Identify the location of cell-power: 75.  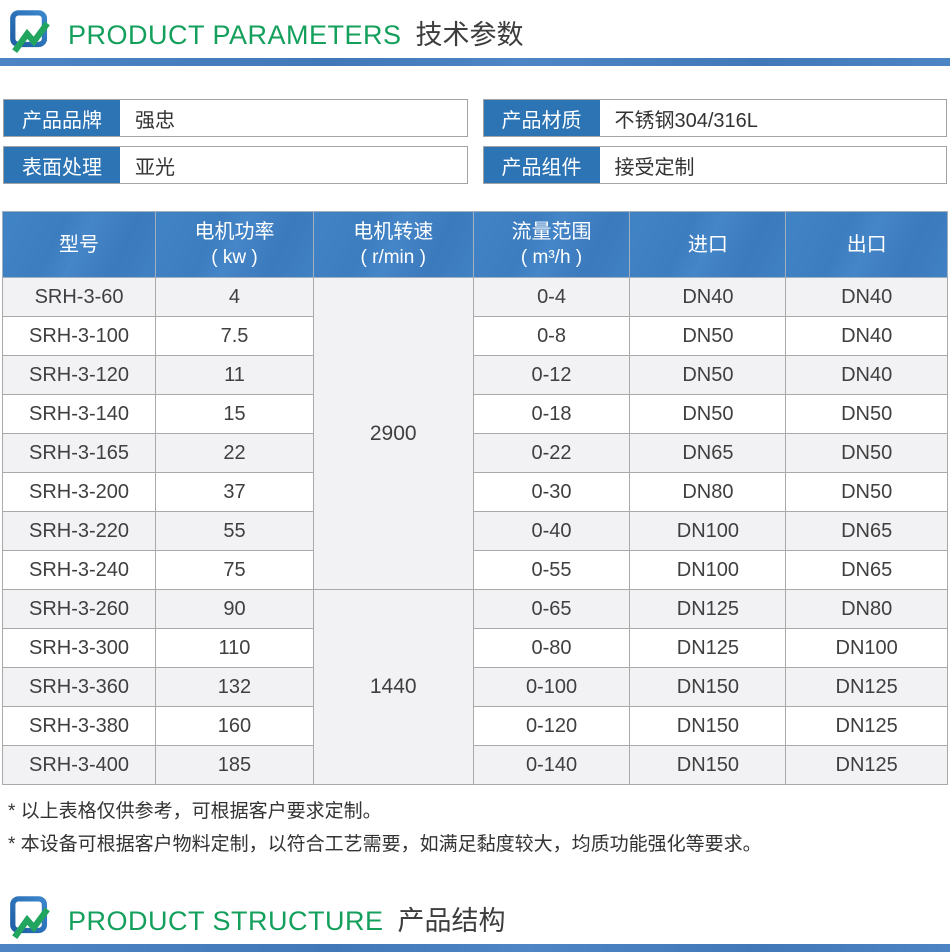
(234, 570).